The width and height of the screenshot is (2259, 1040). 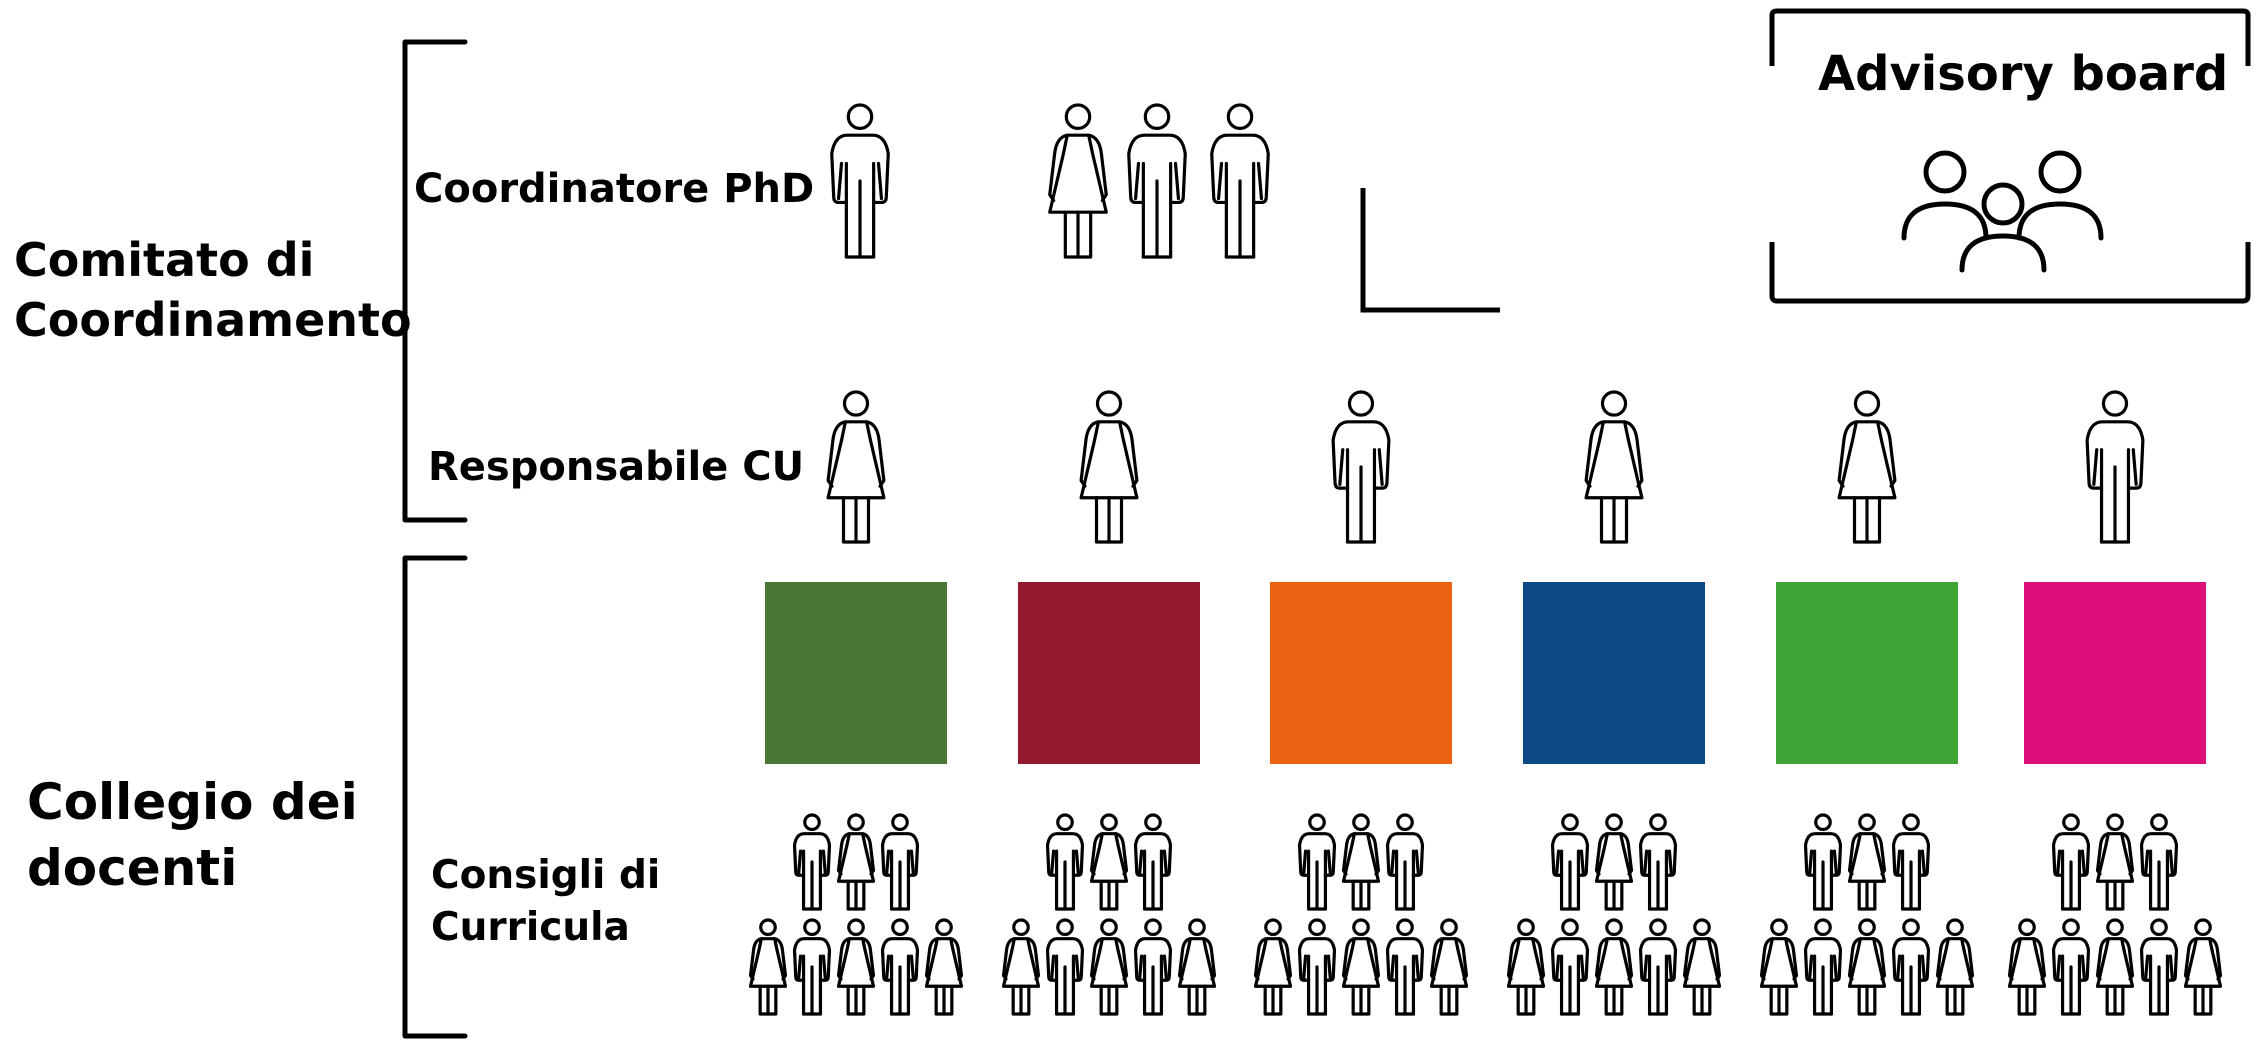 What do you see at coordinates (616, 467) in the screenshot?
I see `responsabile-label: Responsabile CU` at bounding box center [616, 467].